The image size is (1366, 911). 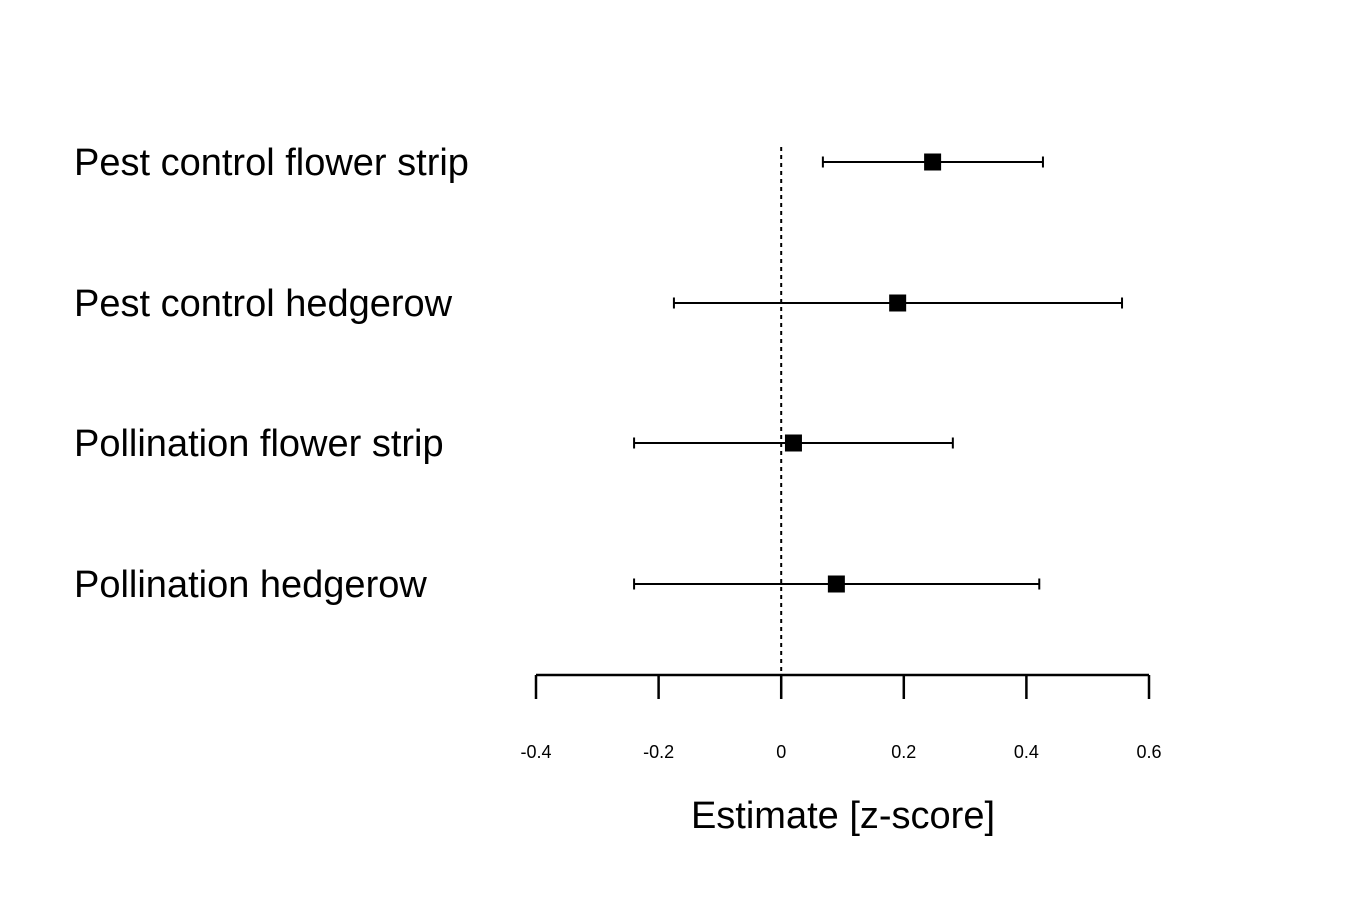 I want to click on x-axis: -0.4 -0.2 0 0.2 0.4 0.6, so click(x=841, y=717).